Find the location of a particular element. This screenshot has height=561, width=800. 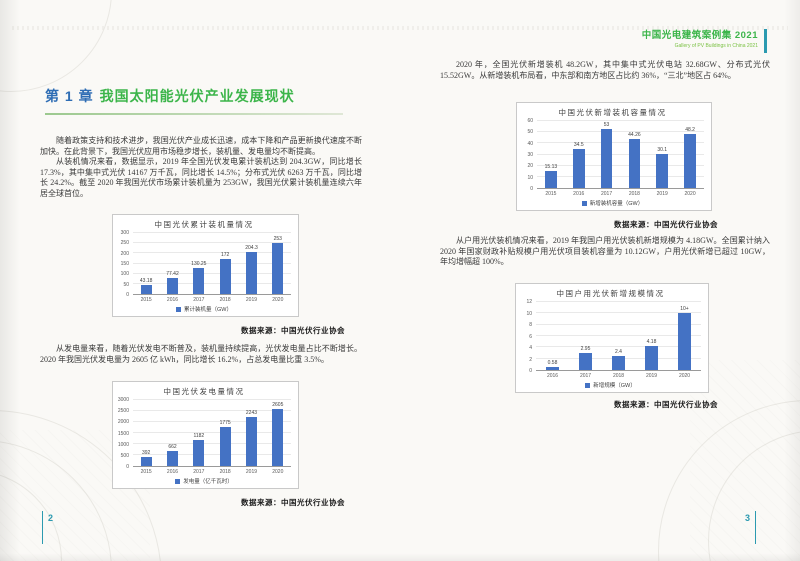

y-axis: 0 2 4 6 8 10 12 is located at coordinates (528, 336).